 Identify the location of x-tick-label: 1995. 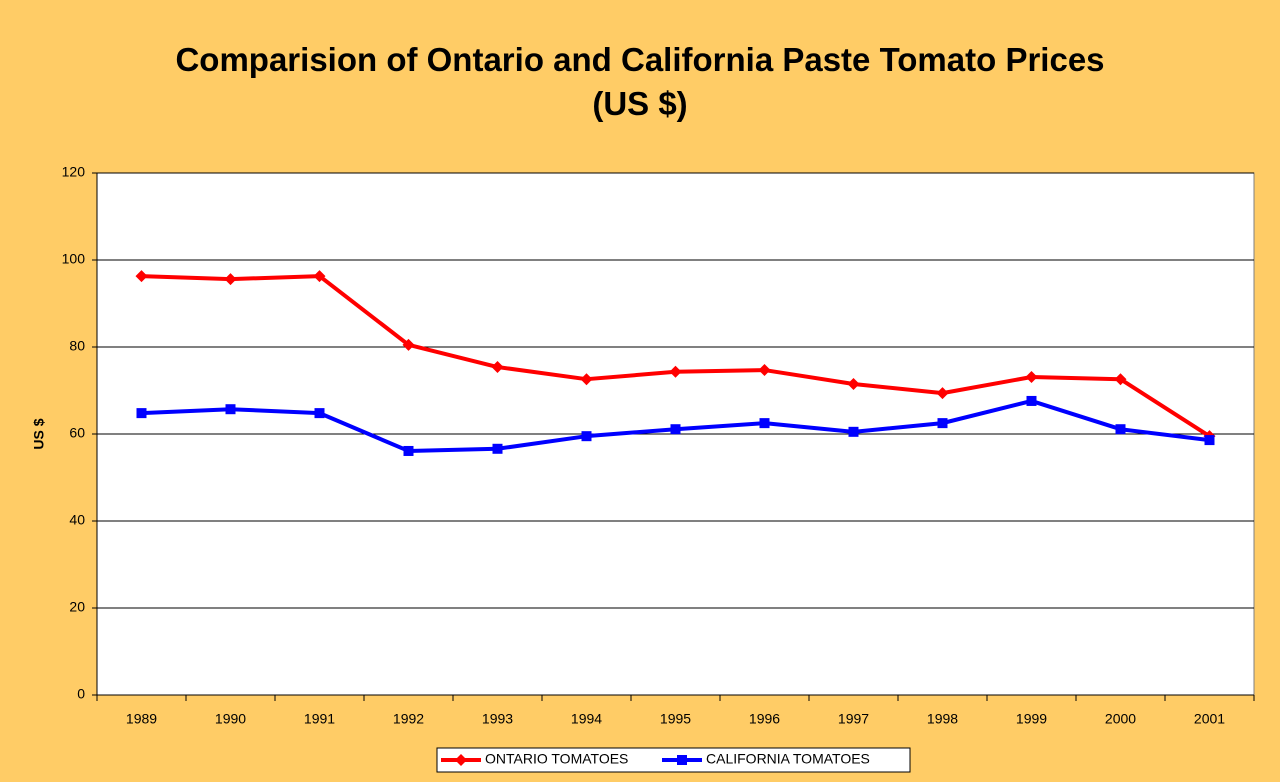
(675, 719).